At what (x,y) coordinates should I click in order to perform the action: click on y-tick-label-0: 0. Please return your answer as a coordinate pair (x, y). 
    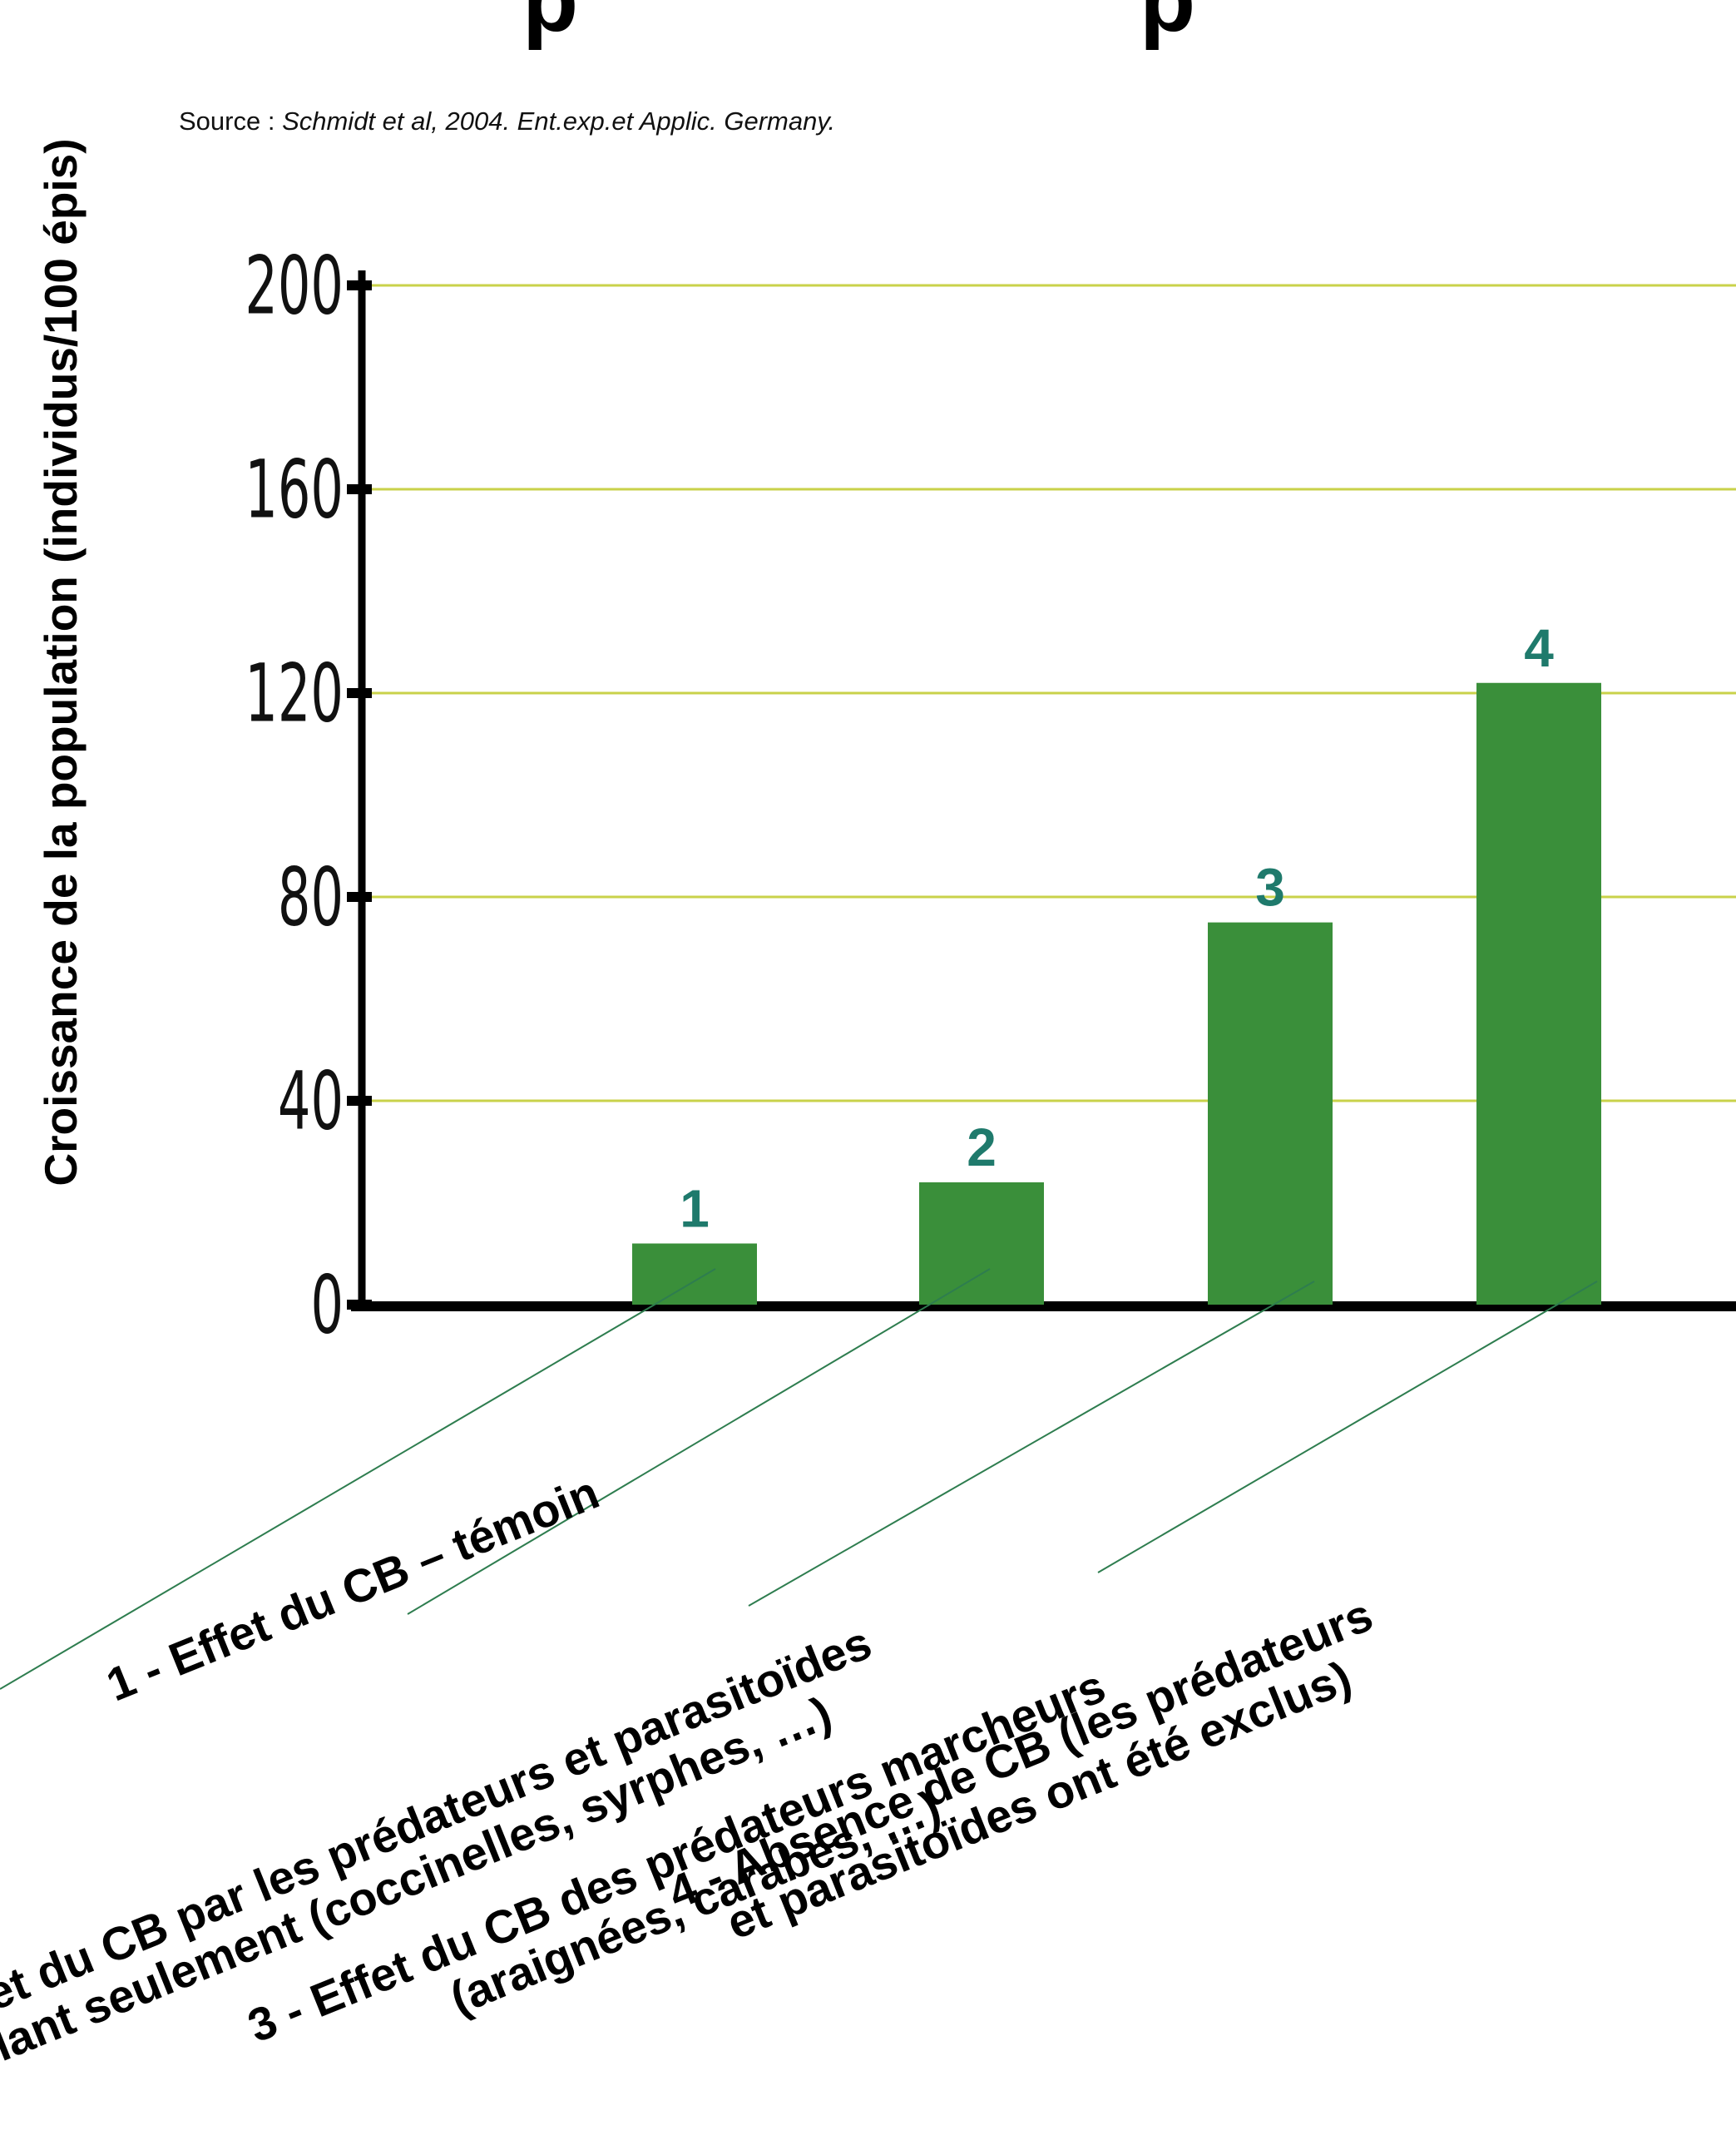
    Looking at the image, I should click on (327, 1304).